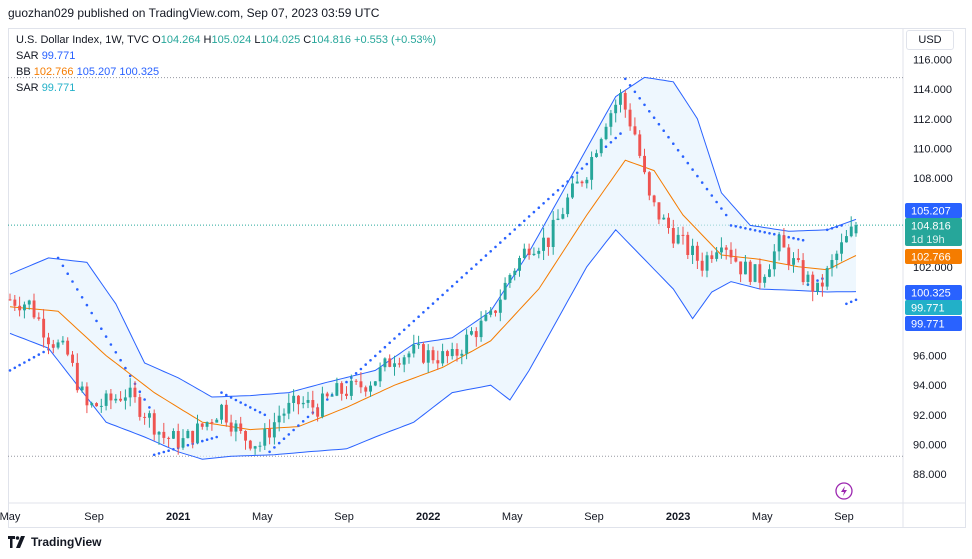  I want to click on y-tick-label: 90.000, so click(930, 445).